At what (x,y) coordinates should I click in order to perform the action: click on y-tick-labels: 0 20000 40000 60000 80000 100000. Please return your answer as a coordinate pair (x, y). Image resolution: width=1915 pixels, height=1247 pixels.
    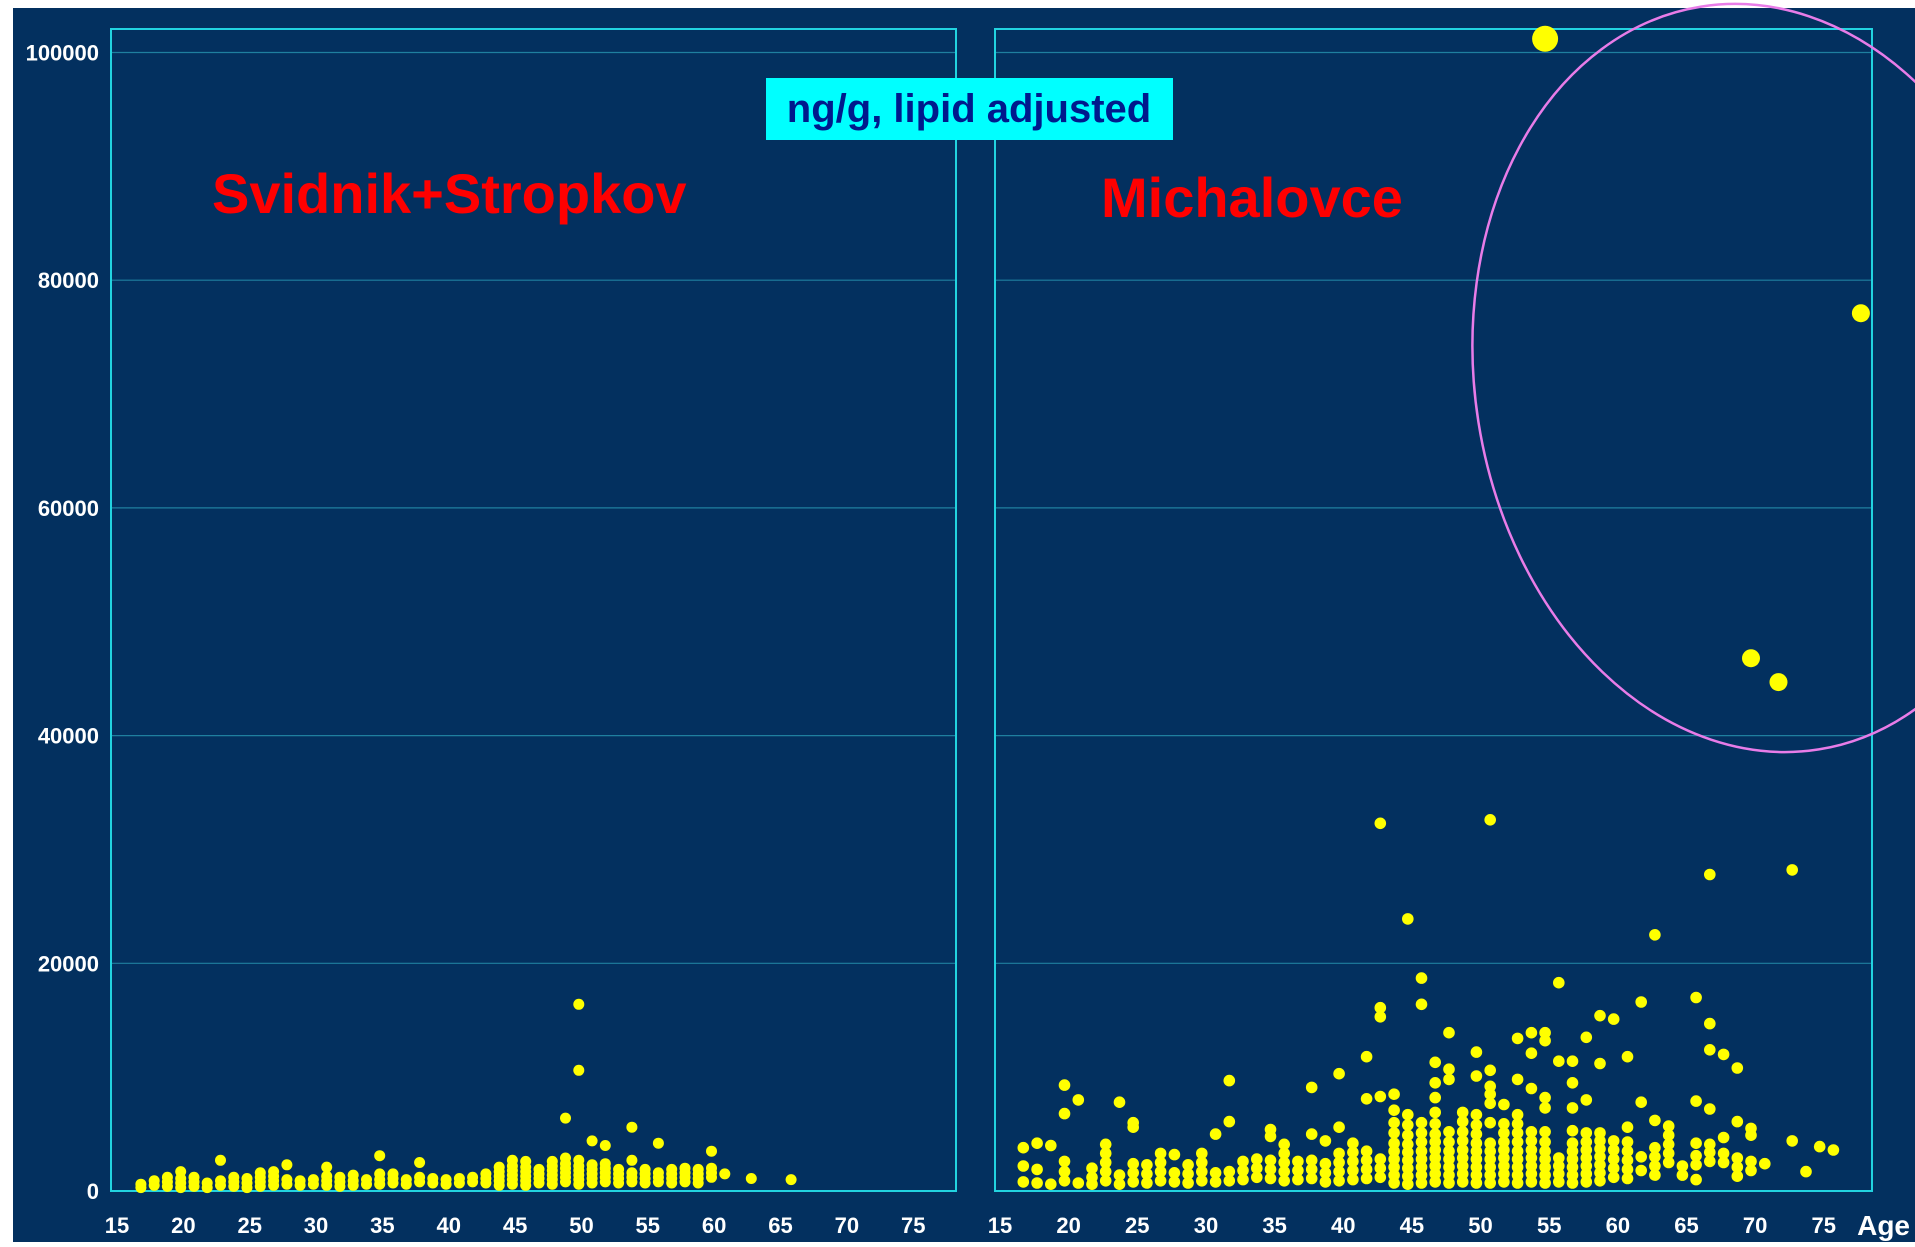
    Looking at the image, I should click on (62, 623).